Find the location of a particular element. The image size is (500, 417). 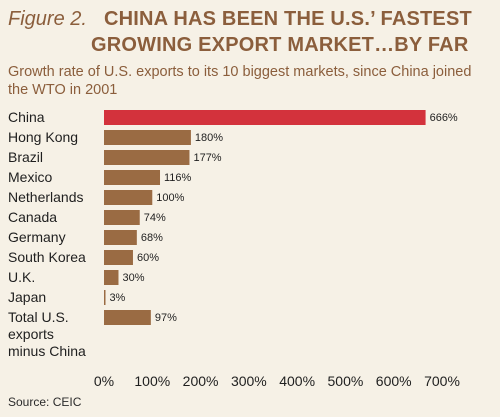

x-tick-label: 100% is located at coordinates (152, 381).